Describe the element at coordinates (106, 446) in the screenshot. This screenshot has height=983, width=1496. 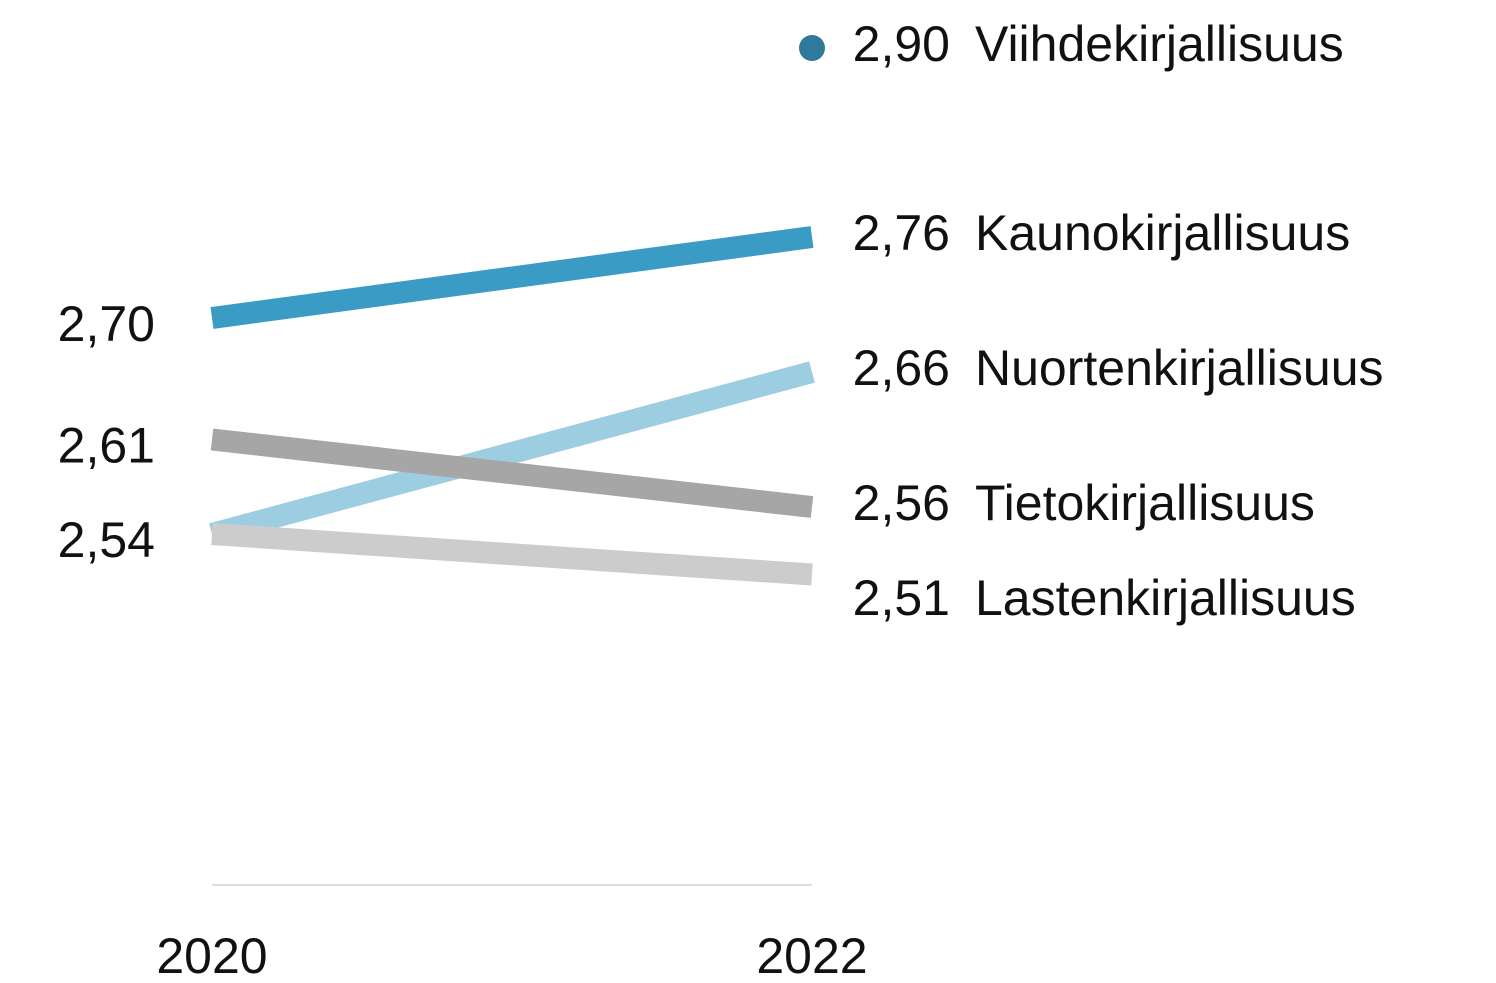
I see `value-label: 2,61` at that location.